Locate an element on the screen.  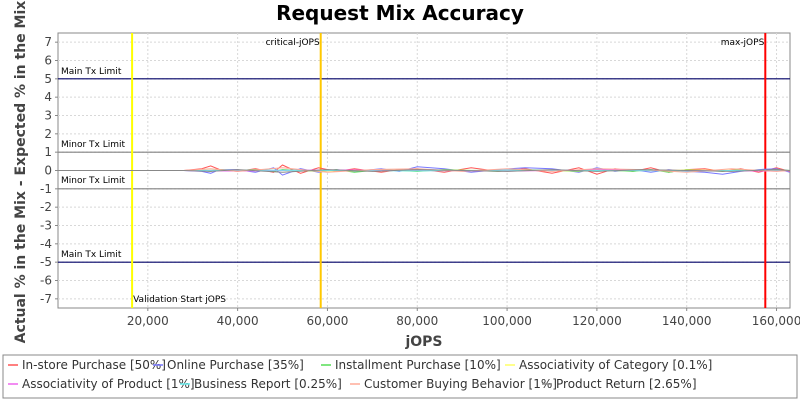
series-line is located at coordinates (424, 171).